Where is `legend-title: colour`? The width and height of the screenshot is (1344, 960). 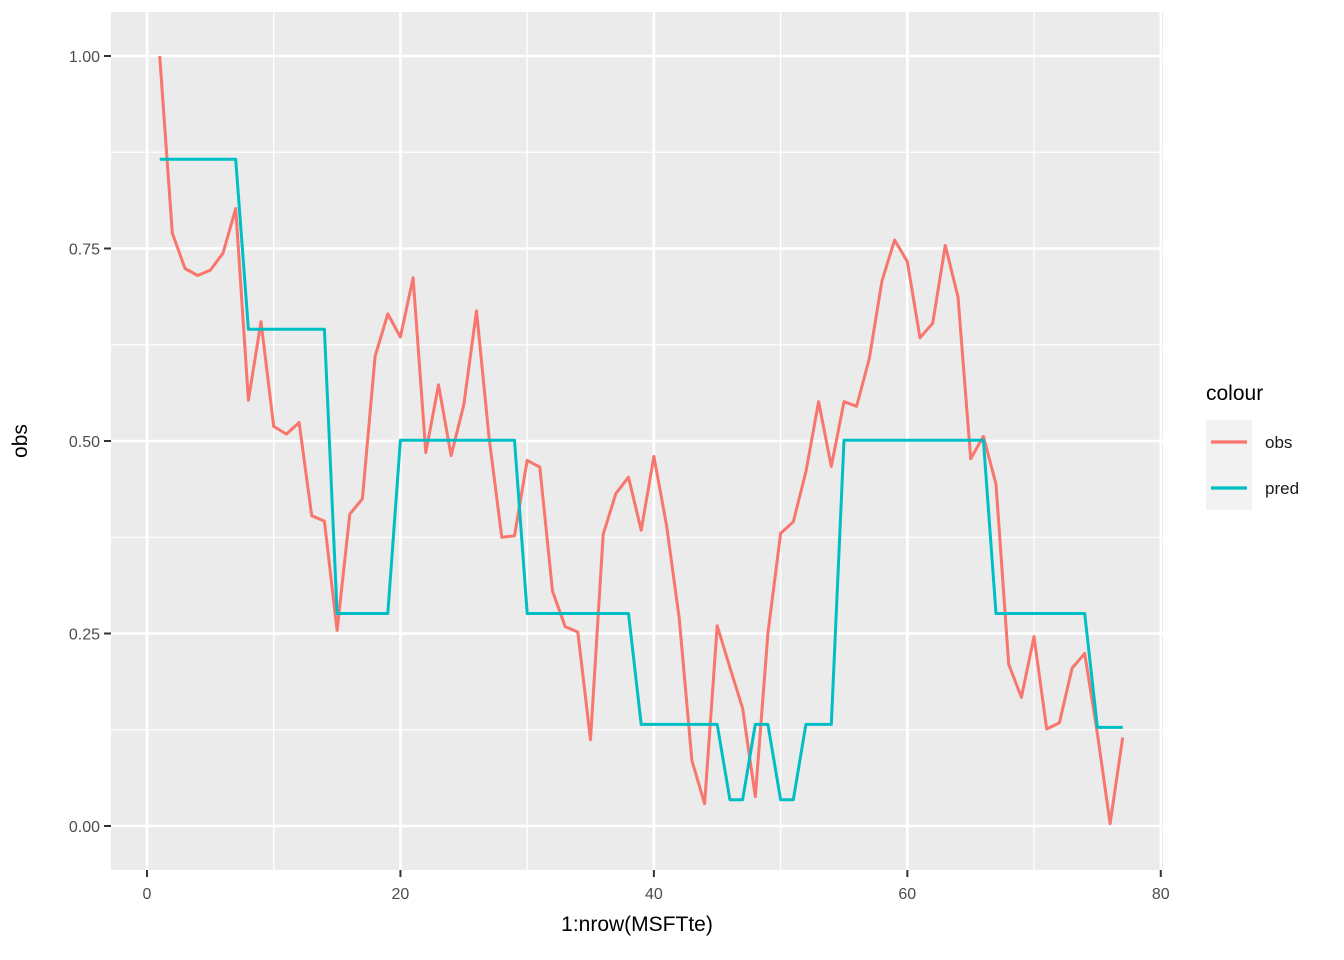 legend-title: colour is located at coordinates (1234, 393).